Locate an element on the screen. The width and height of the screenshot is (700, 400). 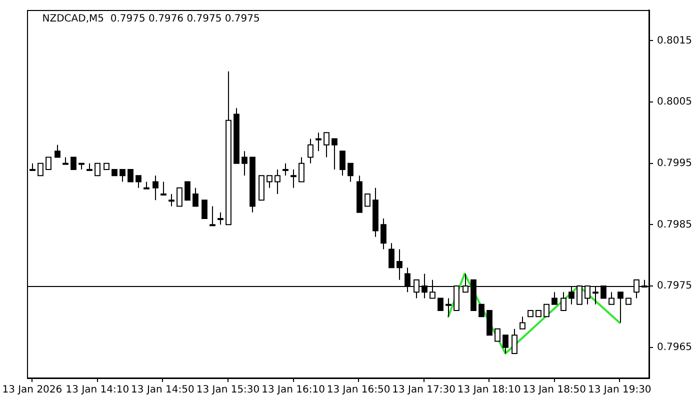
y-tick-label: 0.7975 is located at coordinates (674, 286).